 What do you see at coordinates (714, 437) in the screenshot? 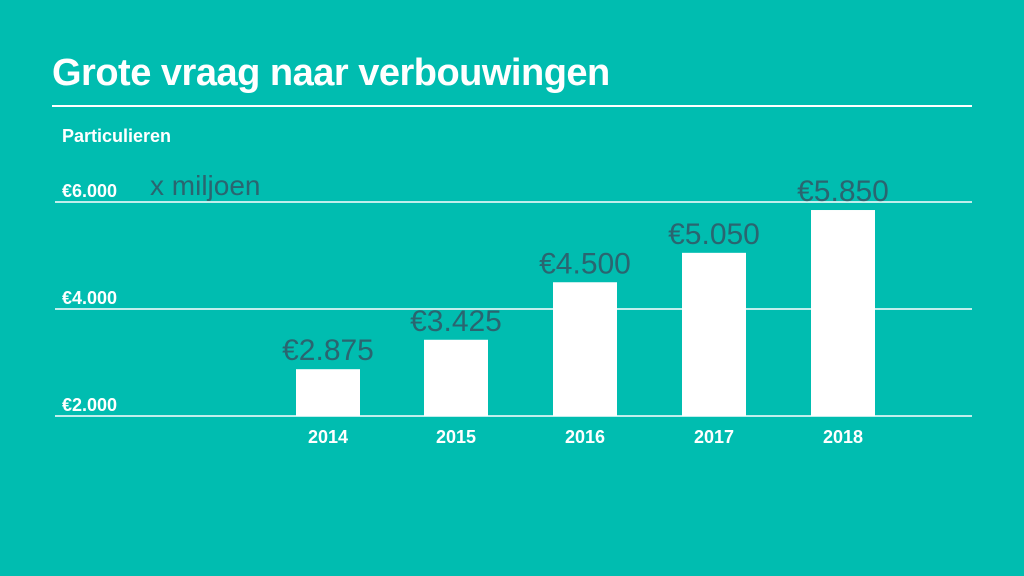
I see `x-tick-label: 2017` at bounding box center [714, 437].